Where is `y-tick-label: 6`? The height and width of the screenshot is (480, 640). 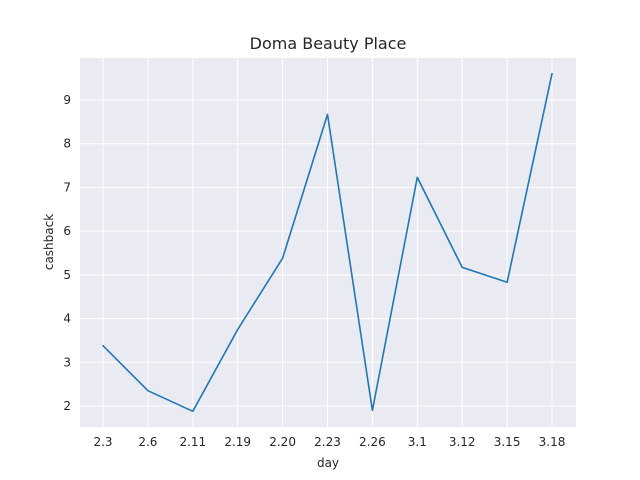 y-tick-label: 6 is located at coordinates (67, 231).